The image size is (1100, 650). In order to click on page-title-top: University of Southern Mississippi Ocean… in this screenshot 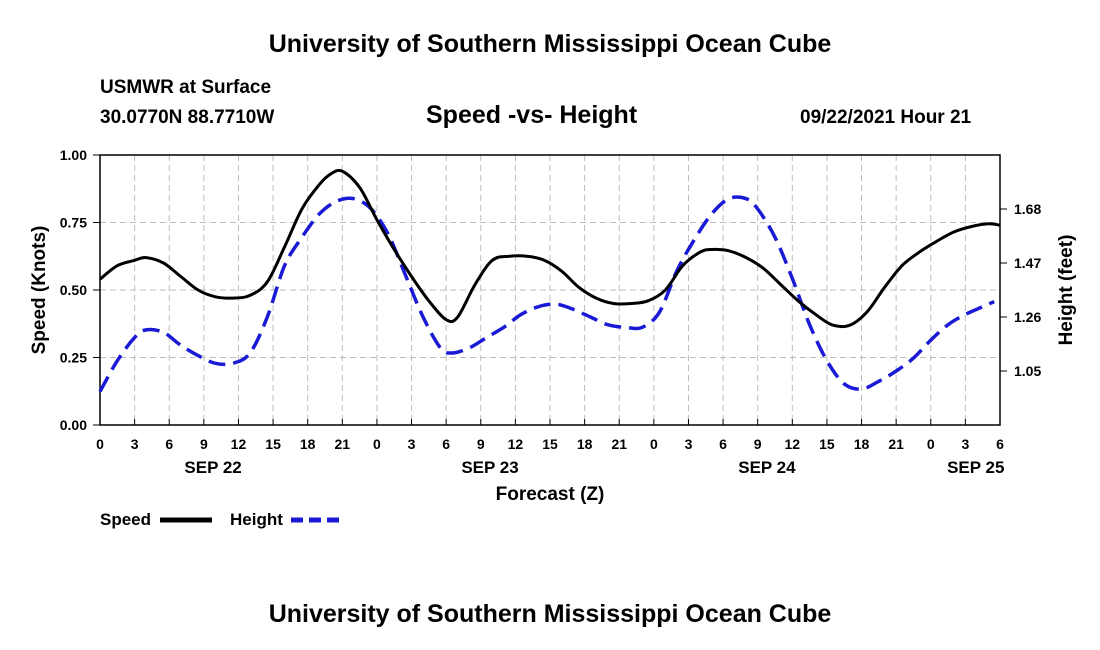, I will do `click(550, 44)`.